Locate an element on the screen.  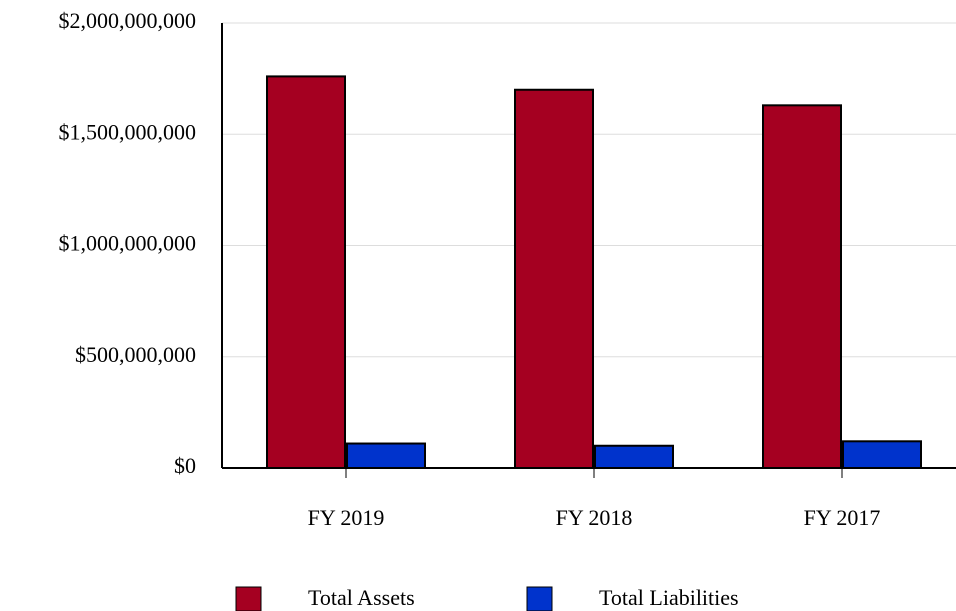
x-tick-label: FY 2018 is located at coordinates (594, 517).